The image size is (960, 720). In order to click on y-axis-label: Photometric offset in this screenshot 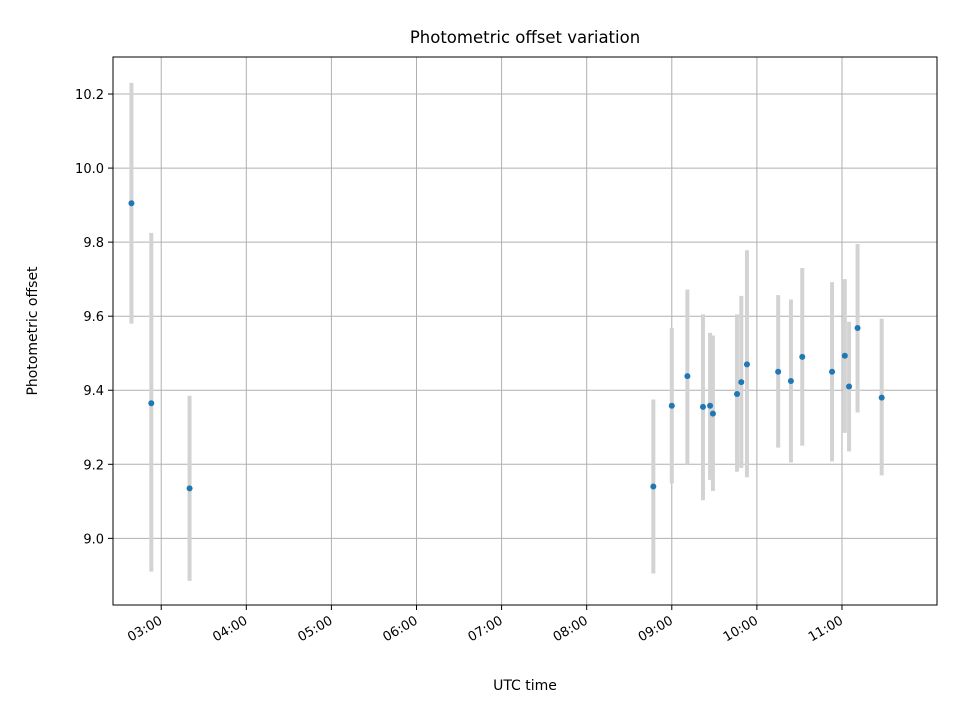, I will do `click(33, 331)`.